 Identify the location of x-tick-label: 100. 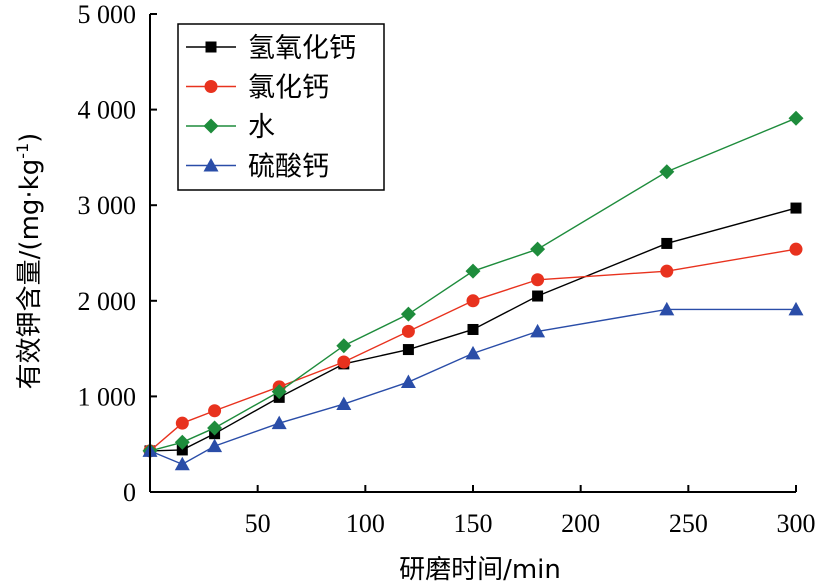
(365, 523).